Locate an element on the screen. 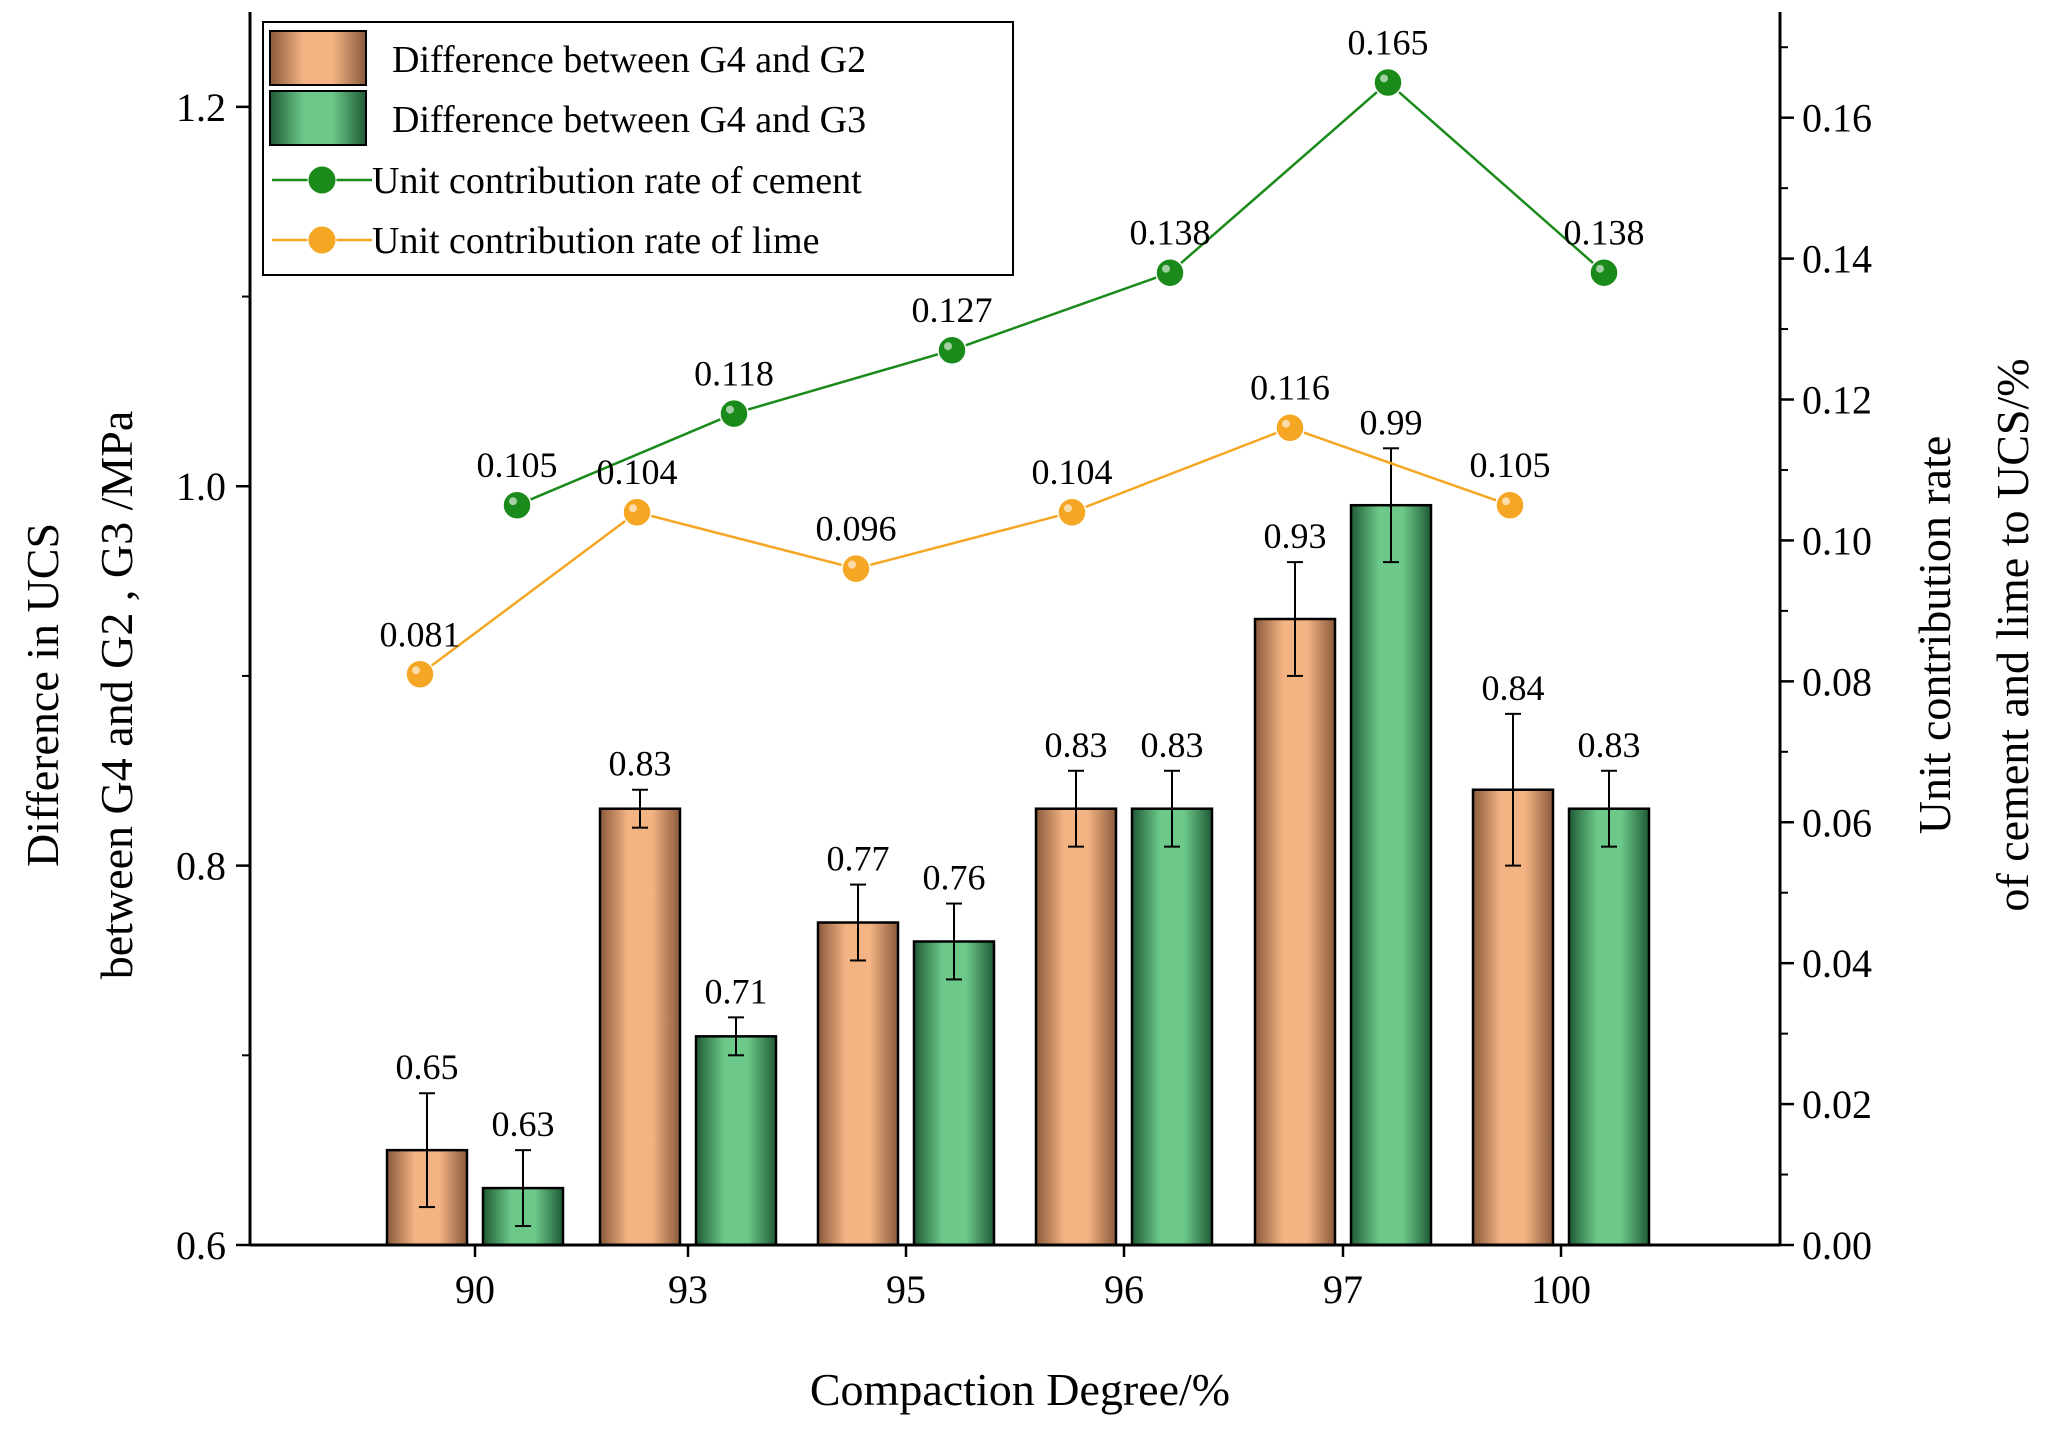 The image size is (2054, 1431). x-tick-label-96: 96 is located at coordinates (1124, 1289).